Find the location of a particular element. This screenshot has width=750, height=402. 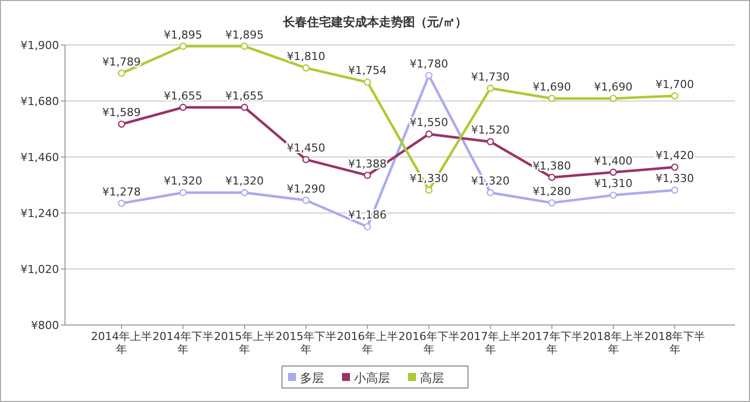

data-label: ¥1,730 is located at coordinates (490, 77).